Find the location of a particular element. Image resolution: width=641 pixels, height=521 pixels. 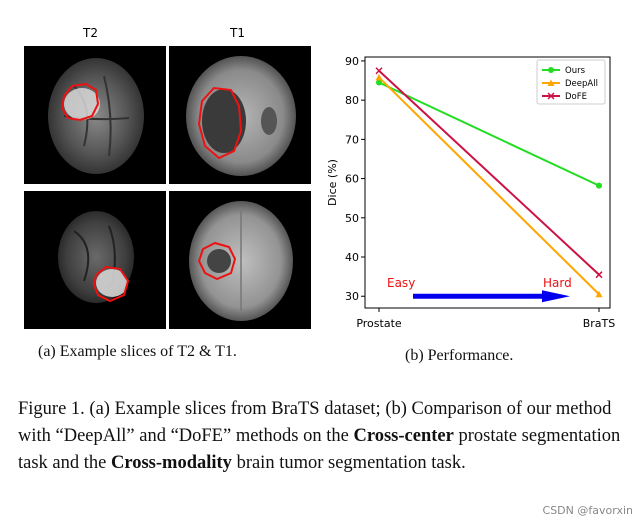

y-tick-label: 60 is located at coordinates (352, 179).